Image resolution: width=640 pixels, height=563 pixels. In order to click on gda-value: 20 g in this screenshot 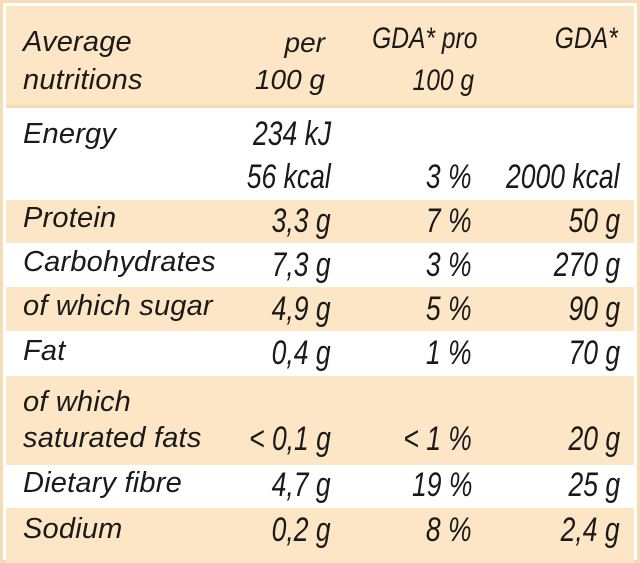, I will do `click(594, 439)`.